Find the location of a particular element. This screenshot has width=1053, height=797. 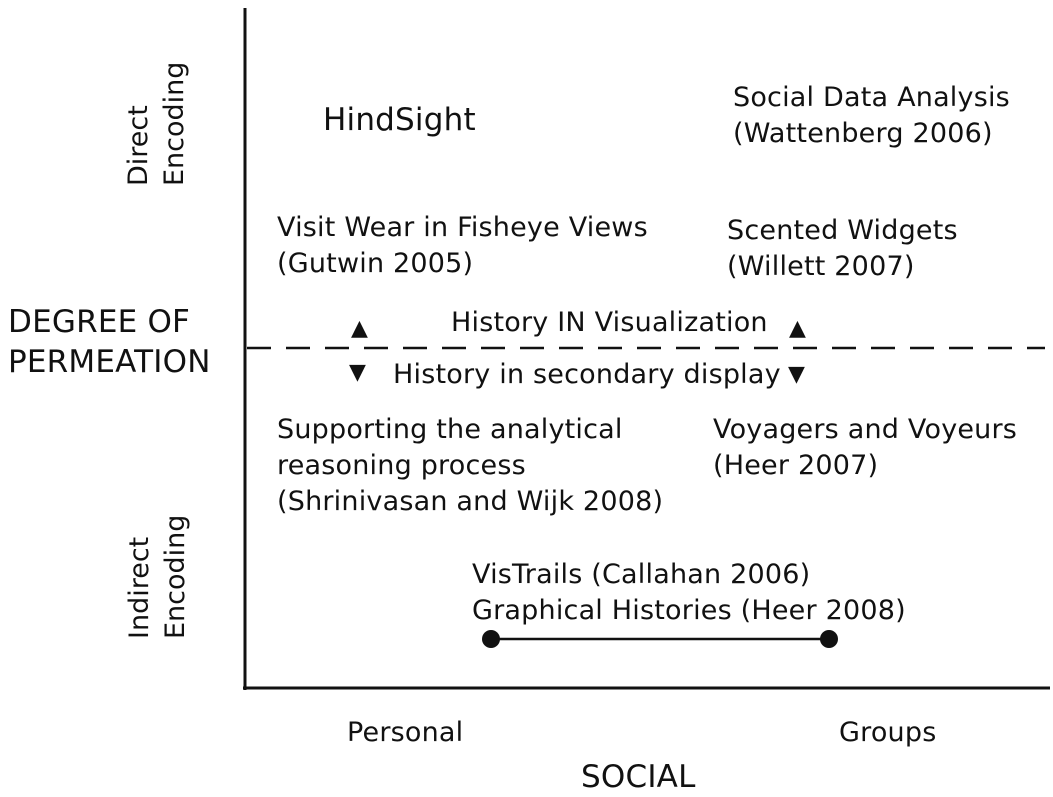

history-secondary-display-label: History in secondary display is located at coordinates (587, 374).